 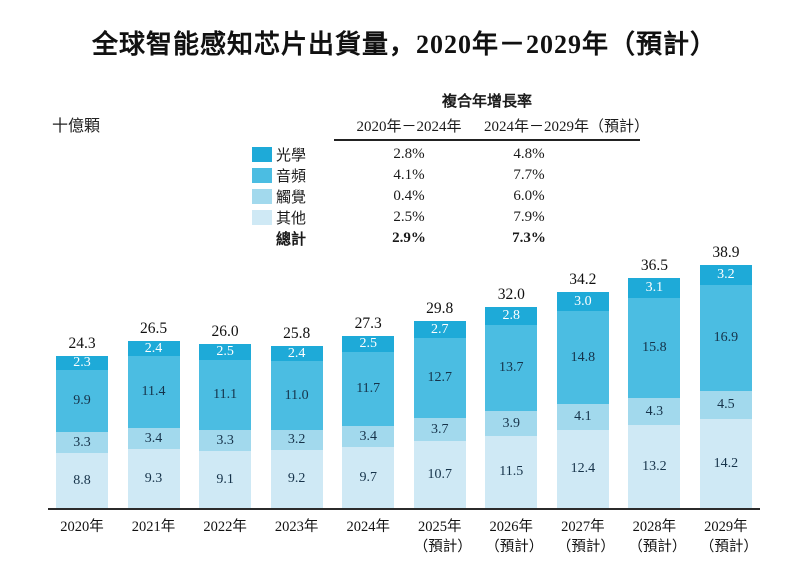 I want to click on bar-total-label: 34.2, so click(x=583, y=279).